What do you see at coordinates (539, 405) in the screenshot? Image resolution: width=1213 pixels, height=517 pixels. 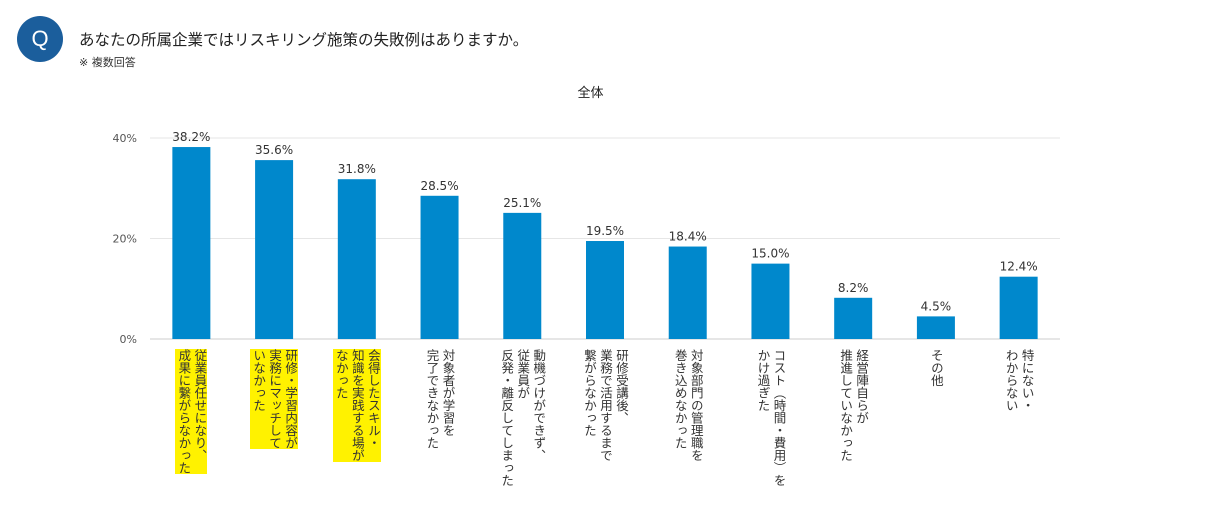 I see `category-label-line: 動機づけができず、` at bounding box center [539, 405].